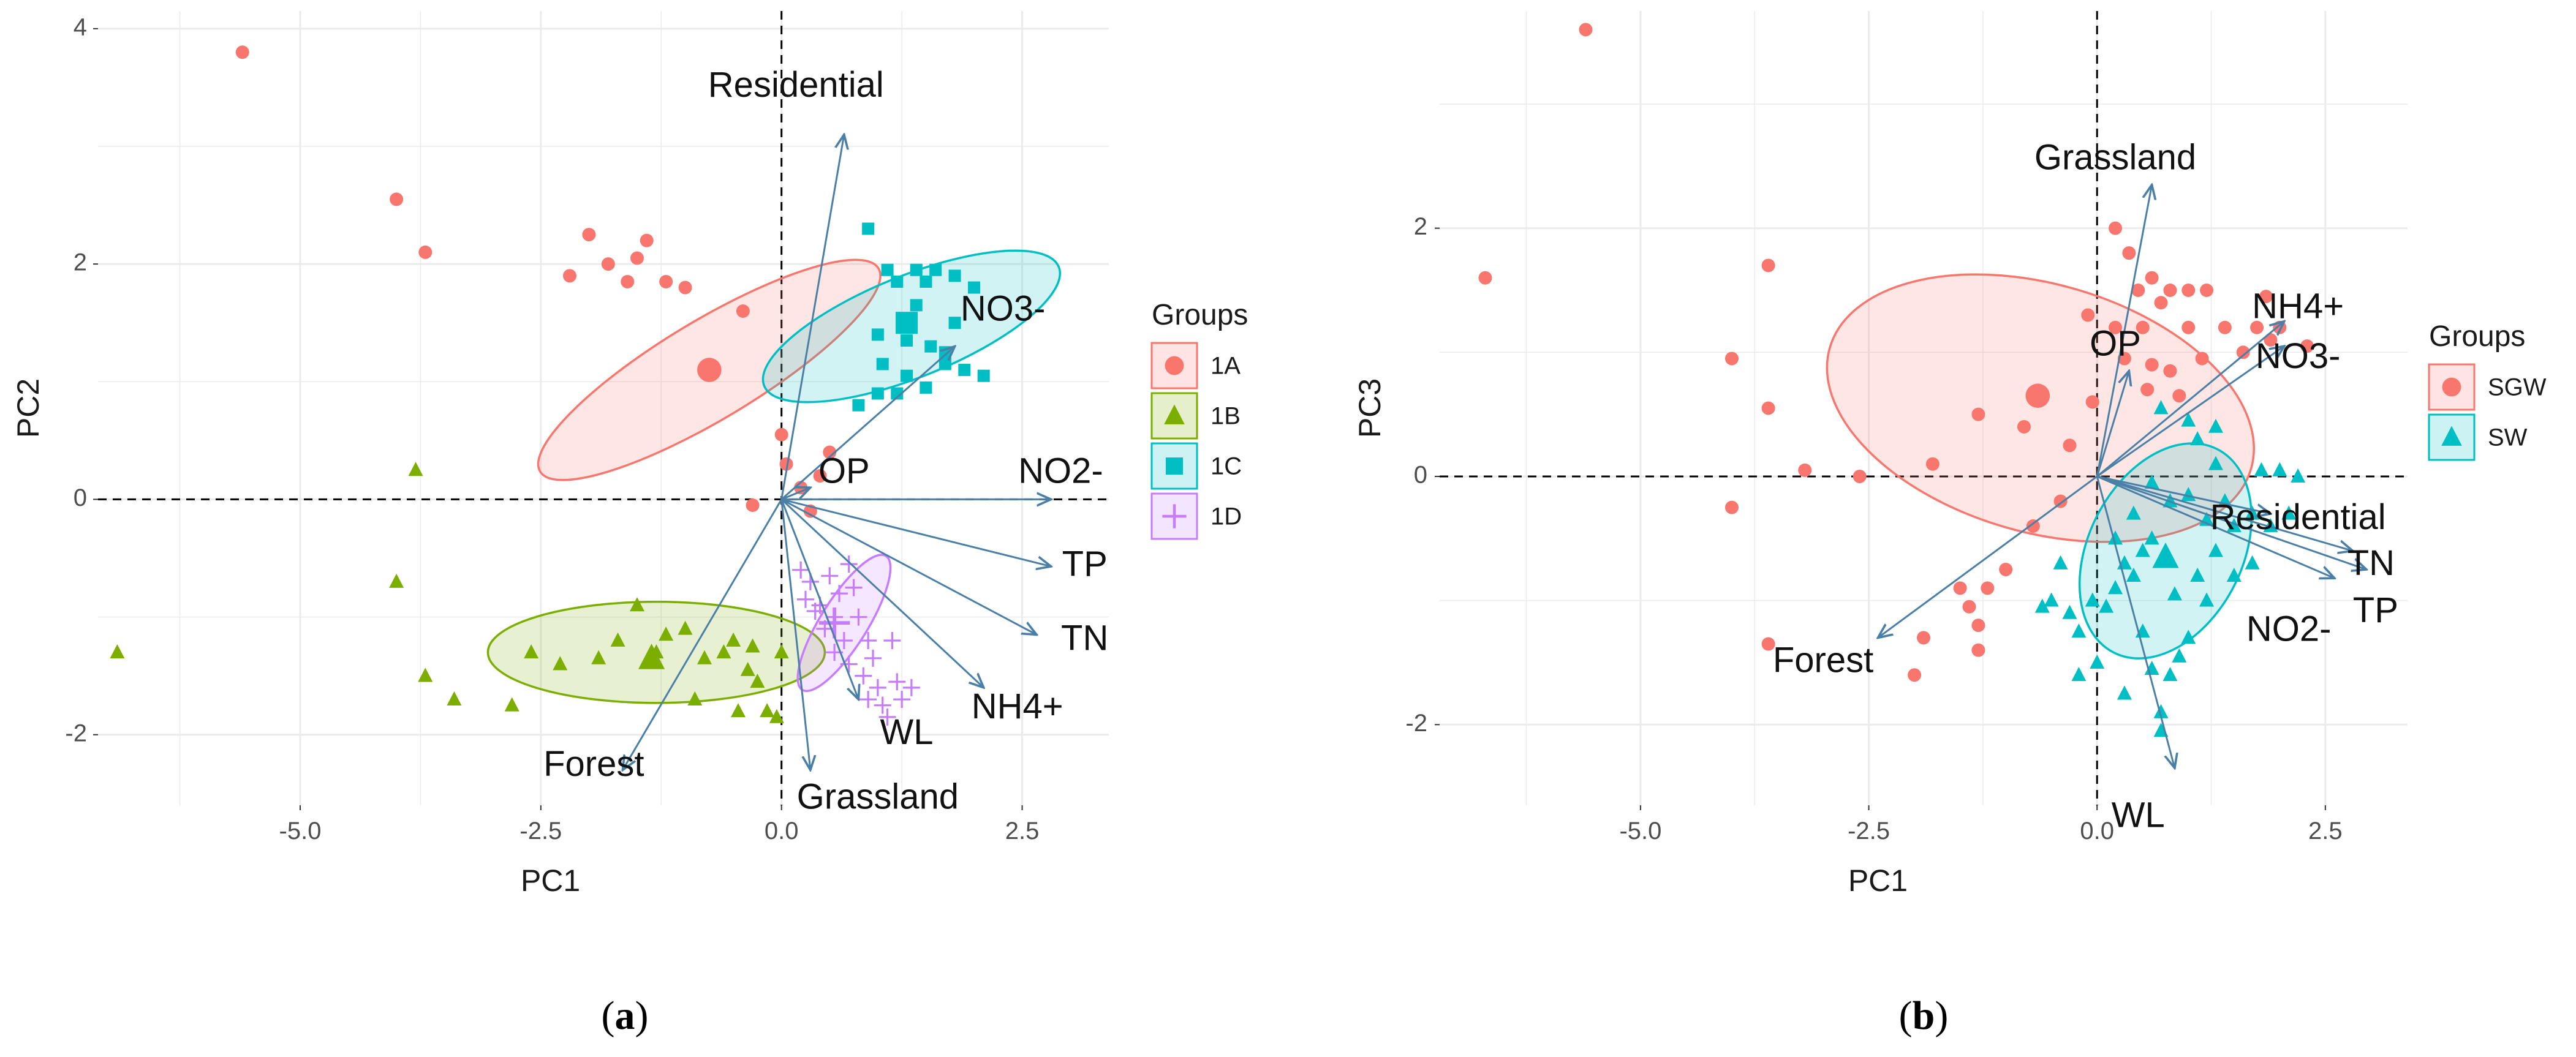 This screenshot has width=2576, height=1057. Describe the element at coordinates (2135, 622) in the screenshot. I see `loading-arrow-wl` at that location.